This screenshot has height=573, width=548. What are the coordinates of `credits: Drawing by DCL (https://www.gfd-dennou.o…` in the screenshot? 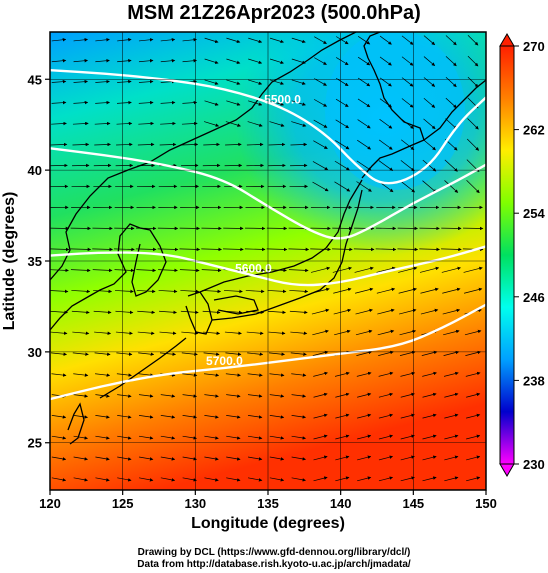 It's located at (274, 559).